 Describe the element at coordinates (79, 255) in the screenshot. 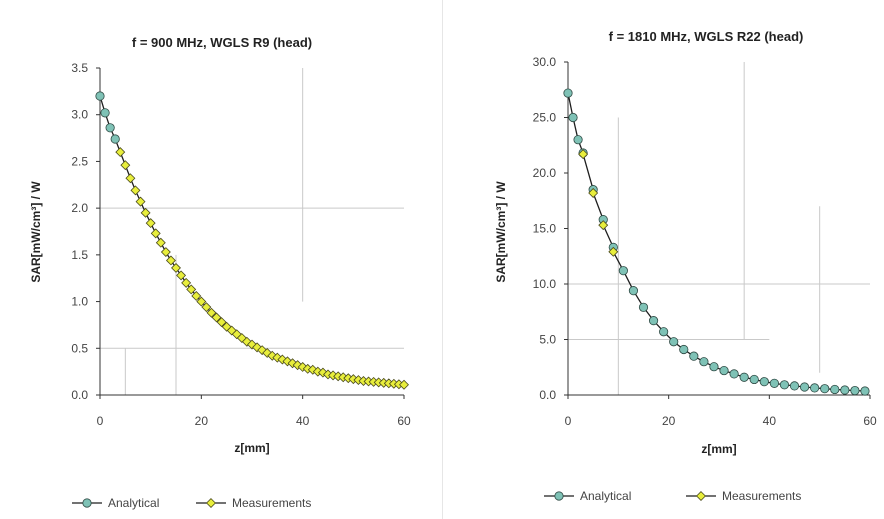

I see `y-tick-label: 1.5` at that location.